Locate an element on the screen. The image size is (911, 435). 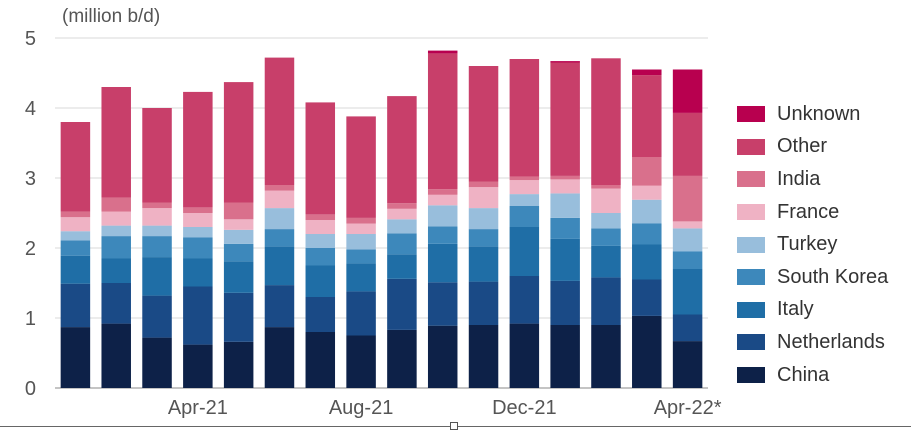
legend-item: France is located at coordinates (812, 212).